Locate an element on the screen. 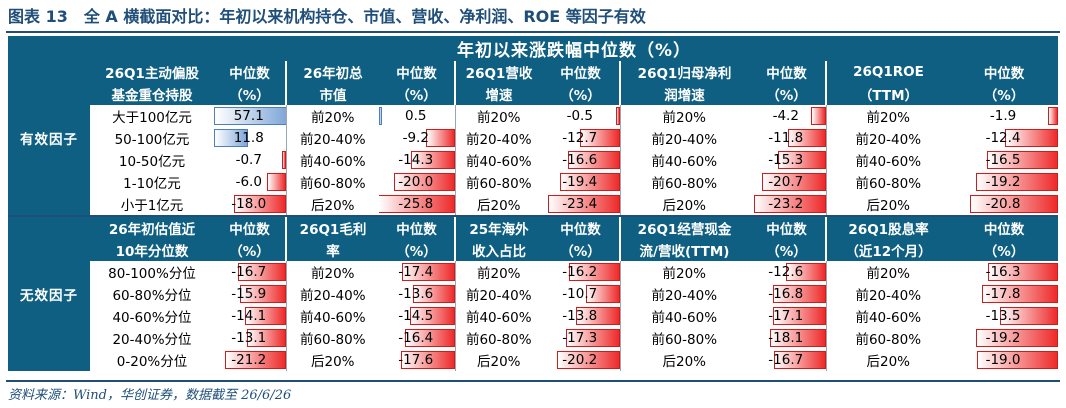  median-value: -20.7 is located at coordinates (786, 182).